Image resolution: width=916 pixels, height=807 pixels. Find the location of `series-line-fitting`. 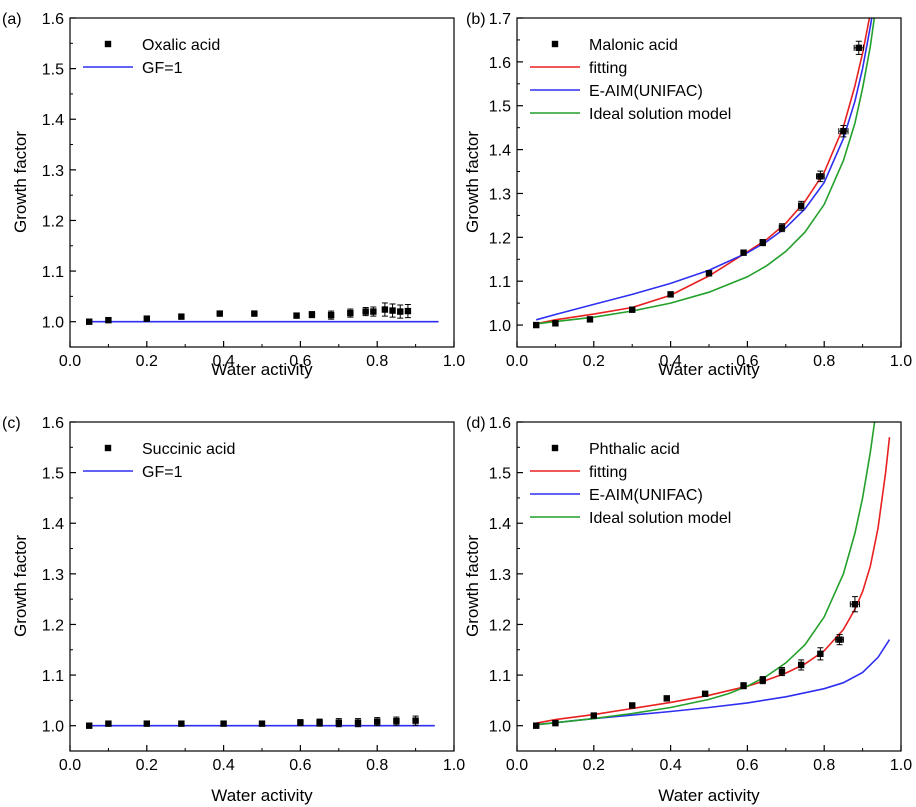

series-line-fitting is located at coordinates (703, 171).